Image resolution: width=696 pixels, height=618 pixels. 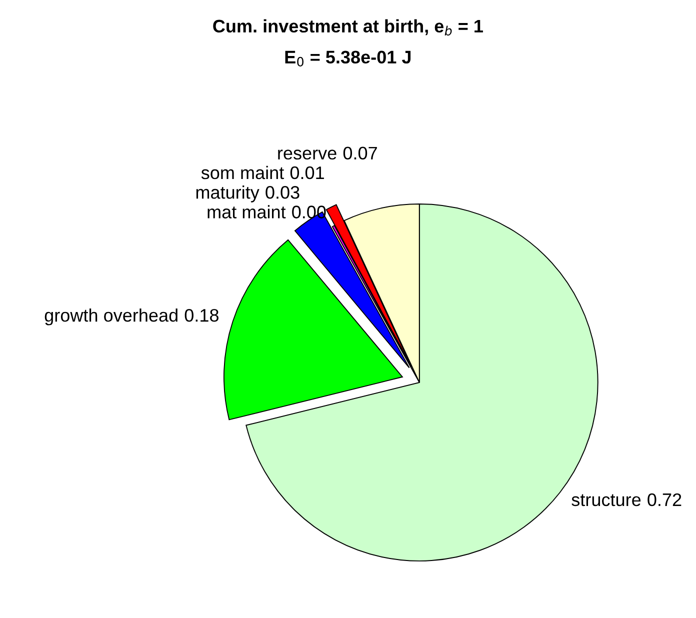 What do you see at coordinates (228, 194) in the screenshot?
I see `slice-label: maturity` at bounding box center [228, 194].